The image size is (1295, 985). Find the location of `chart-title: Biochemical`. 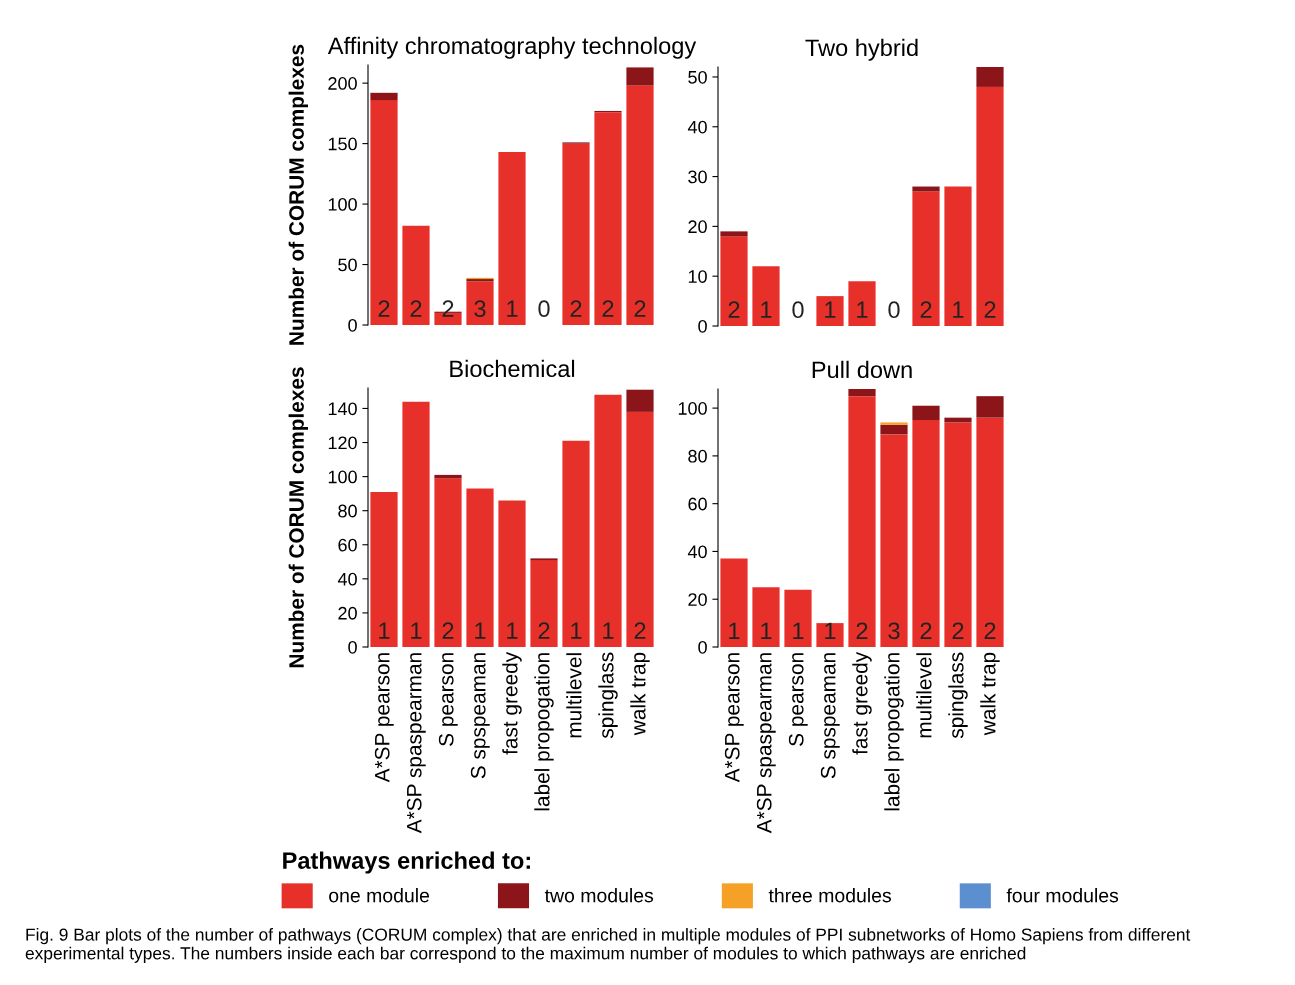

chart-title: Biochemical is located at coordinates (512, 368).